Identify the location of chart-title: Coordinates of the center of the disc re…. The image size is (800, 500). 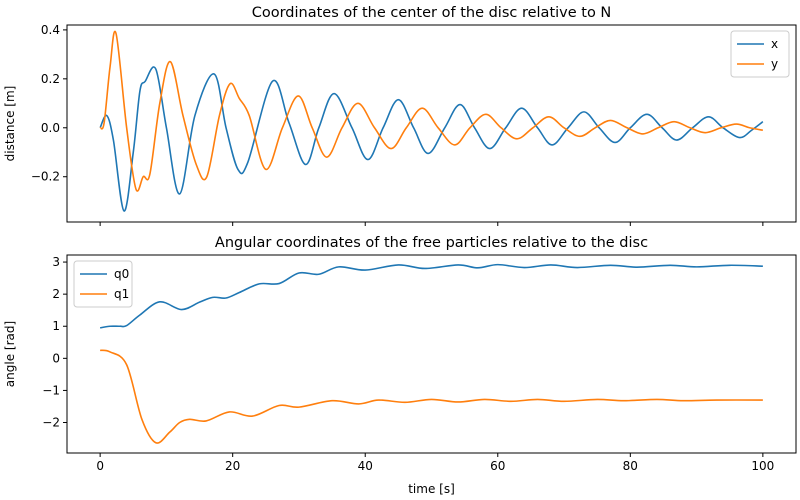
(432, 13).